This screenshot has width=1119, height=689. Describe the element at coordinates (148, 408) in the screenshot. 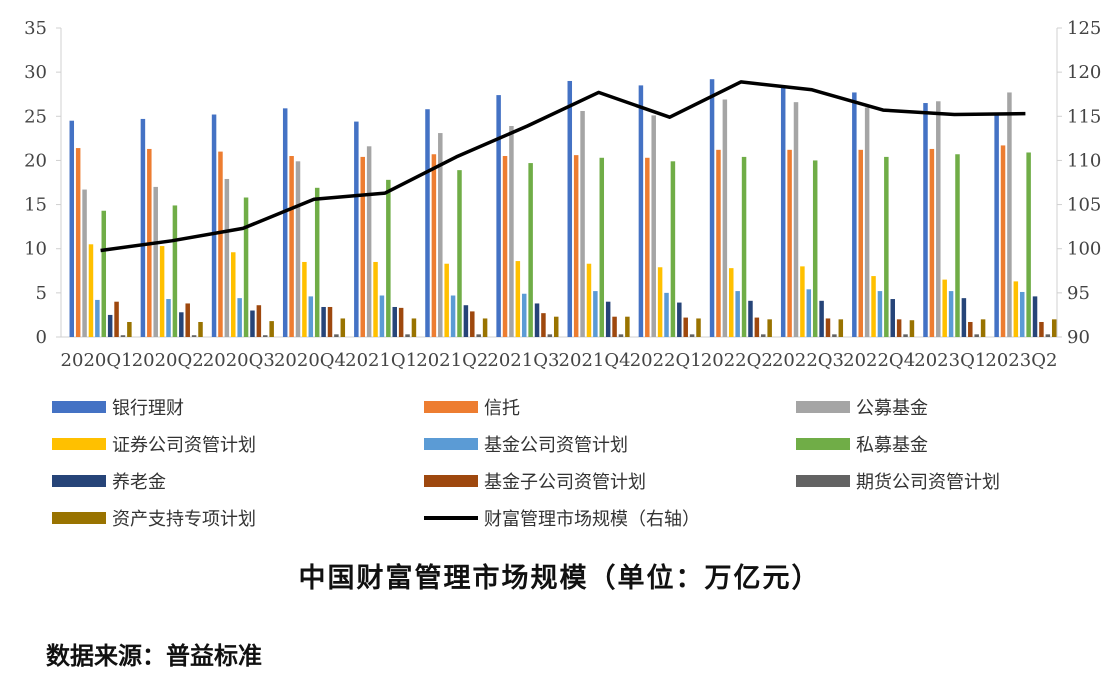

I see `legend-label: 银行理财` at that location.